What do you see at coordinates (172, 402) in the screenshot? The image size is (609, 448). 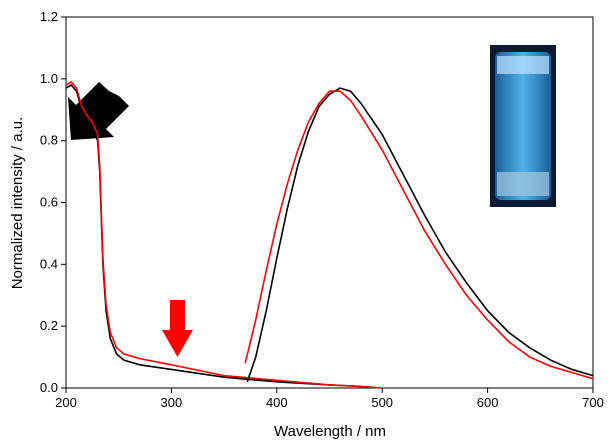 I see `x-tick-label: 300` at bounding box center [172, 402].